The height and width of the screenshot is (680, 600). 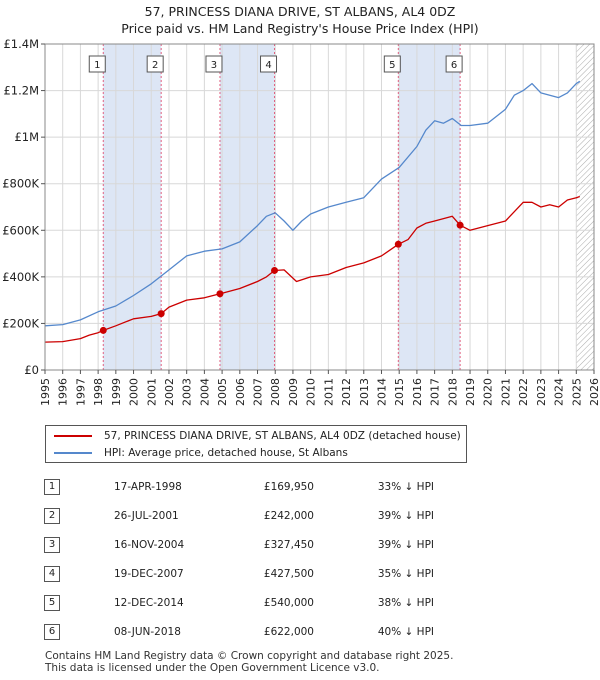 I want to click on x-tick-label: 2011, so click(x=328, y=392).